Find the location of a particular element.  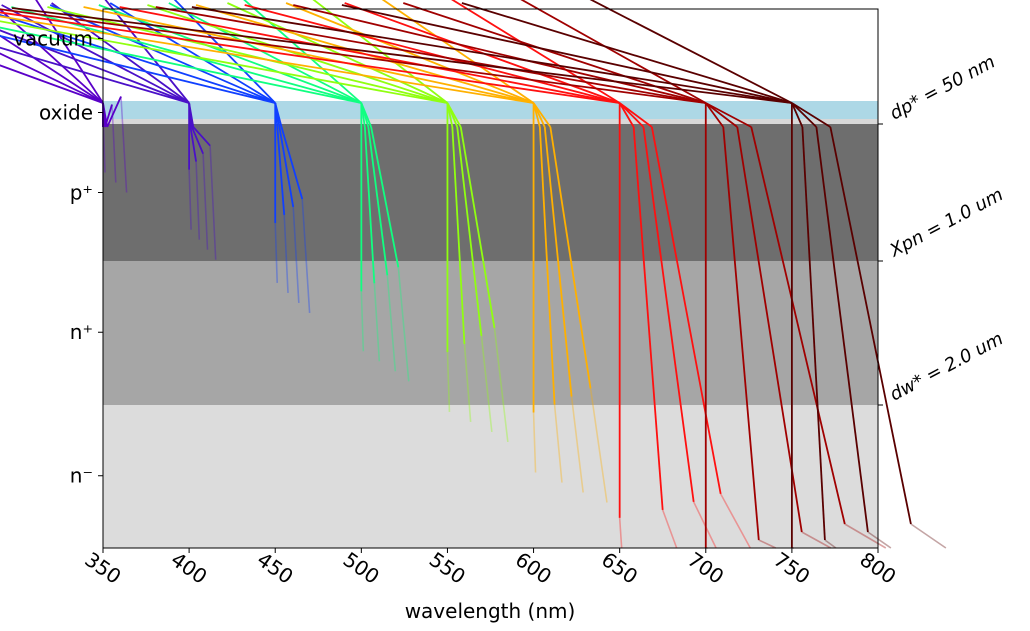

x-tick-label: 550 is located at coordinates (447, 568).